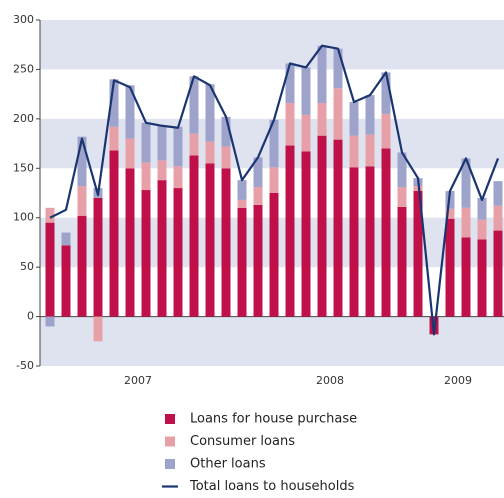  I want to click on y-tick-label: 100, so click(23, 217).